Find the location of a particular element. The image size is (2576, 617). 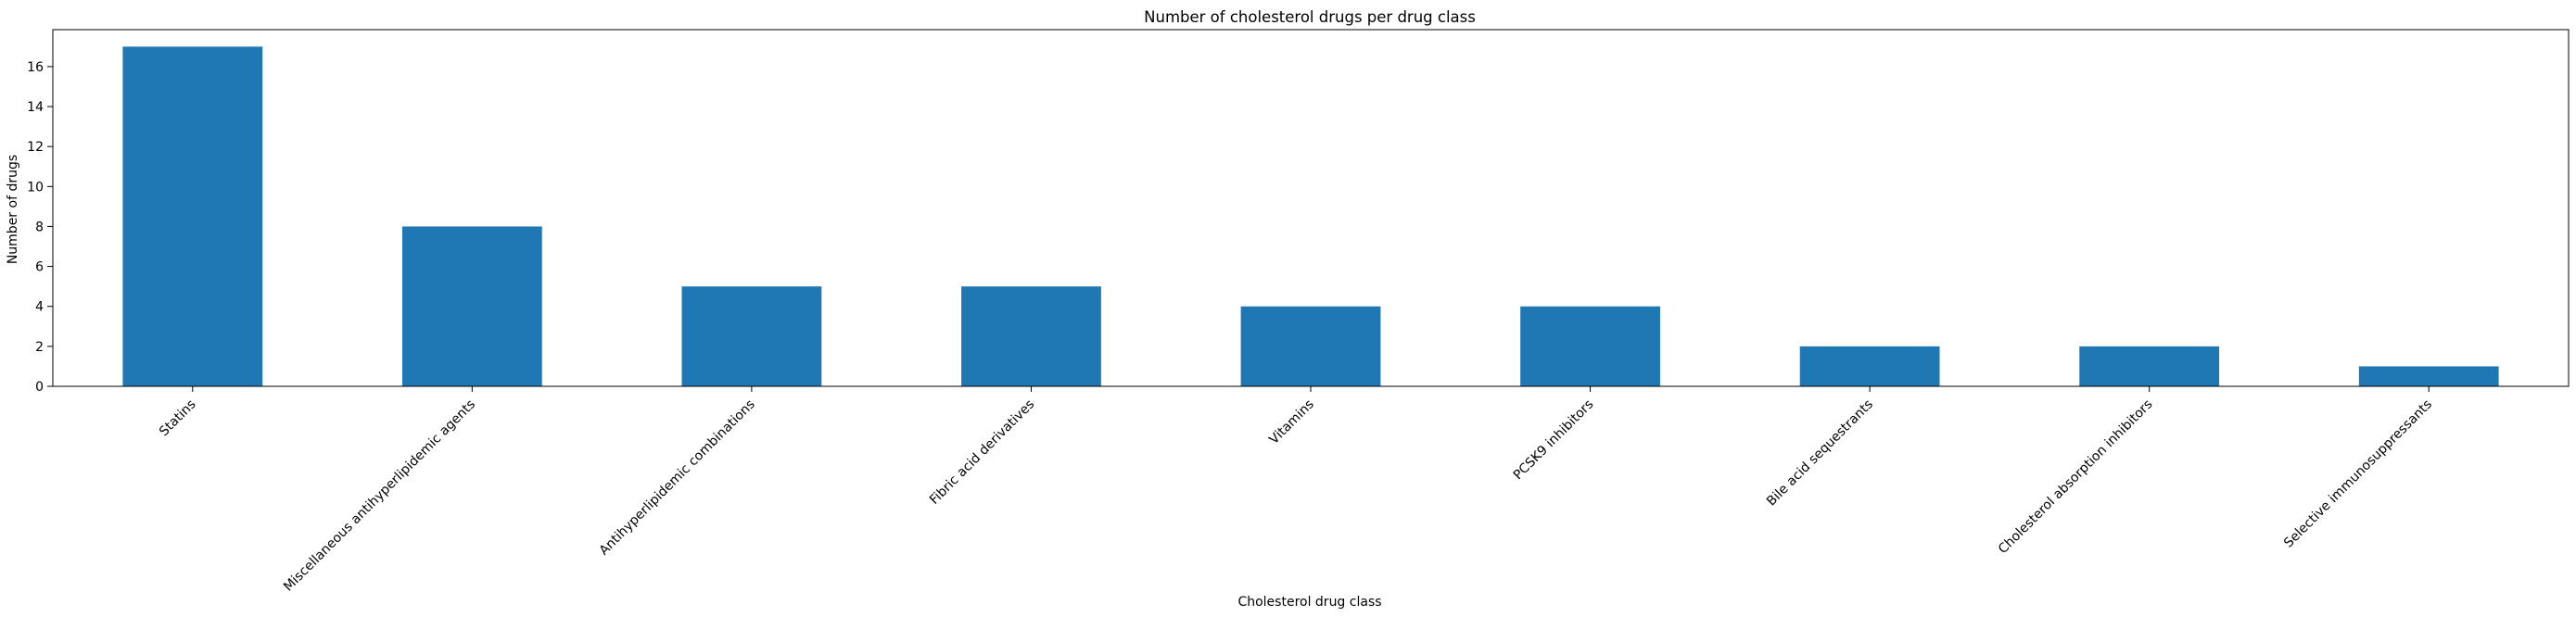

y-tick-label: 10 is located at coordinates (35, 187).